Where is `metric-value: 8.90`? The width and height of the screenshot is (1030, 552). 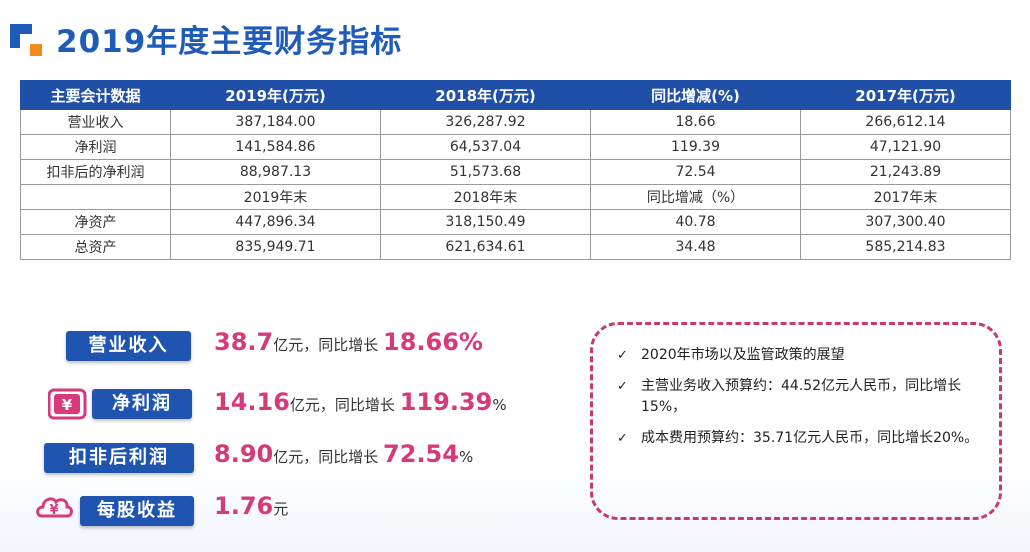 metric-value: 8.90 is located at coordinates (244, 454).